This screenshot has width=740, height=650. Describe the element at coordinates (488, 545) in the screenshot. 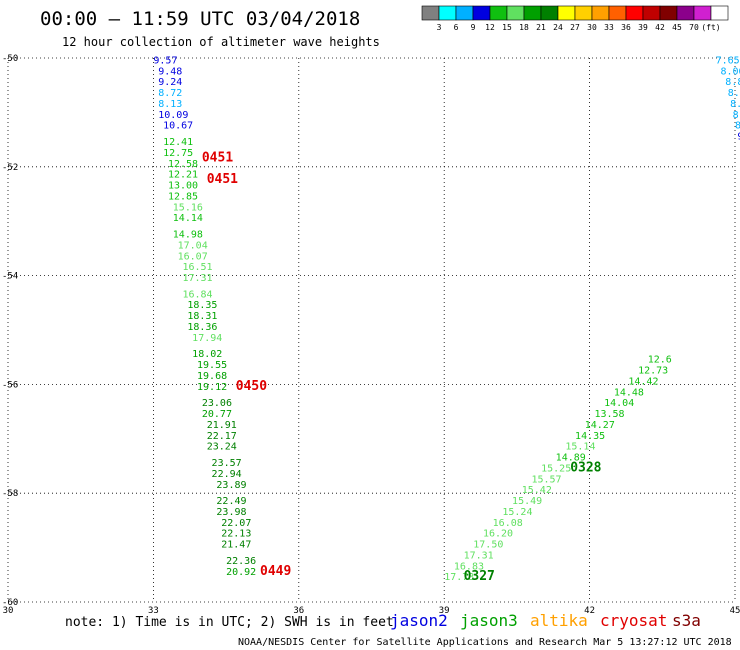

I see `wave-height-value: 17.50` at that location.